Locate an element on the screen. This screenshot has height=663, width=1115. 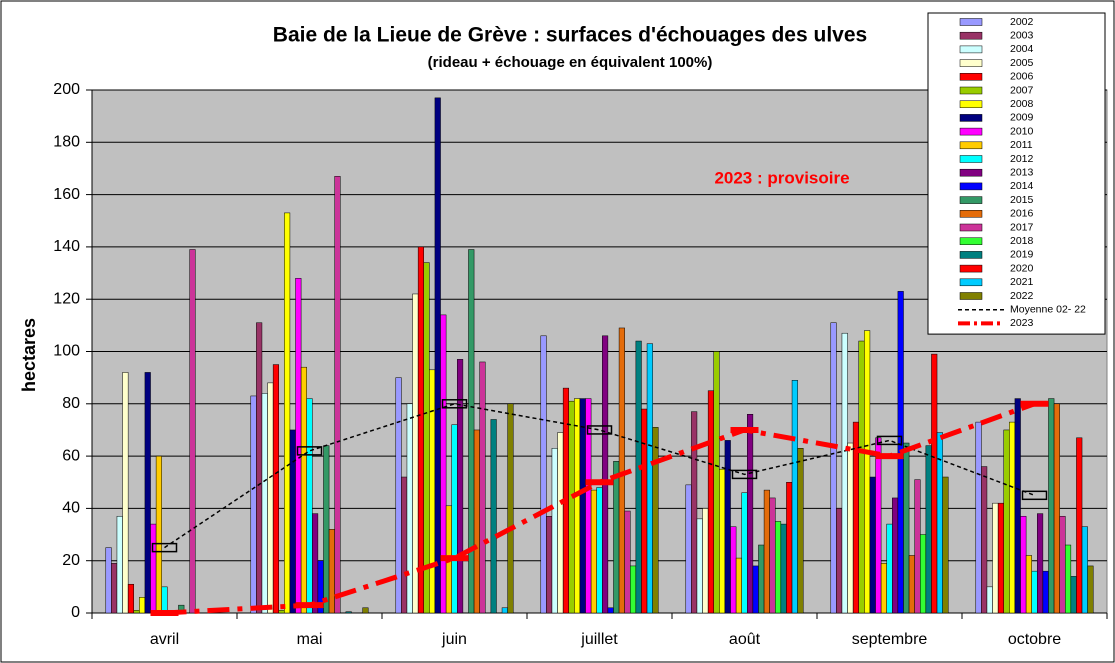
y-tick-label: 40 is located at coordinates (71, 508).